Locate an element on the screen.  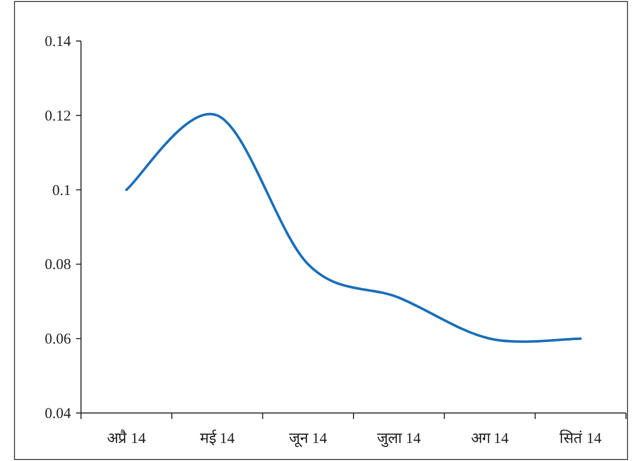
x-tick-label: सितं 14 is located at coordinates (581, 438).